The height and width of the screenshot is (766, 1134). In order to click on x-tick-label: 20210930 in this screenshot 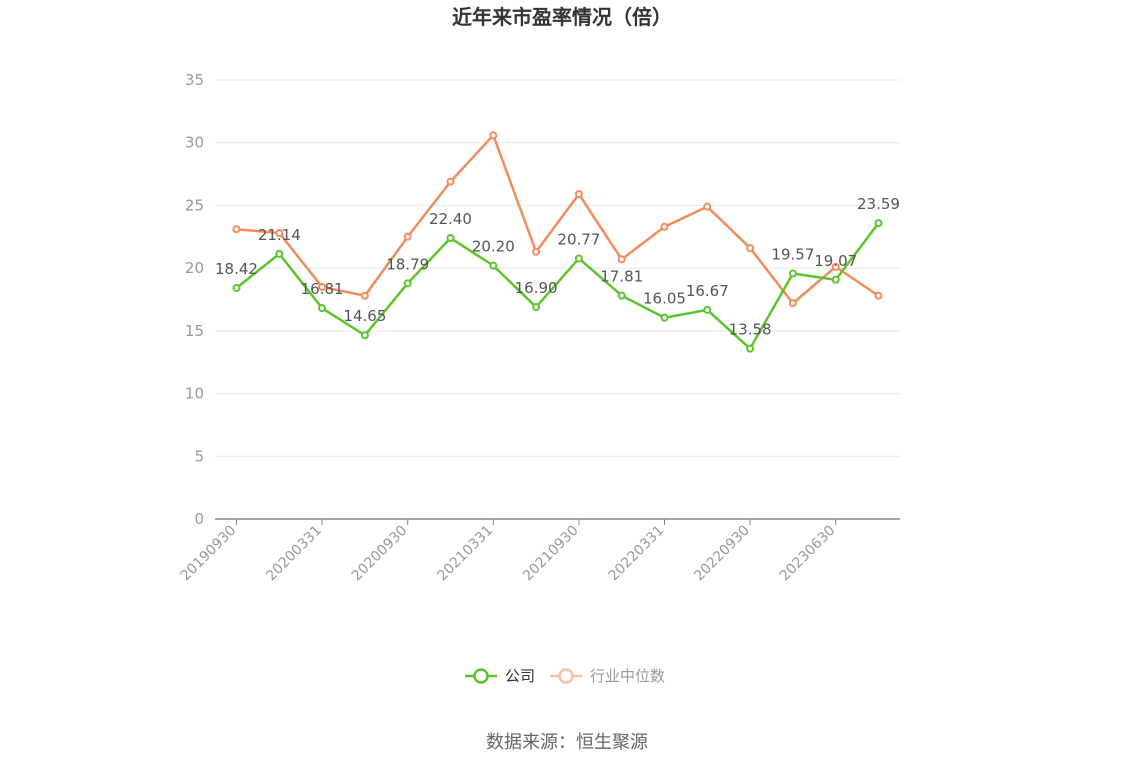, I will do `click(551, 554)`.